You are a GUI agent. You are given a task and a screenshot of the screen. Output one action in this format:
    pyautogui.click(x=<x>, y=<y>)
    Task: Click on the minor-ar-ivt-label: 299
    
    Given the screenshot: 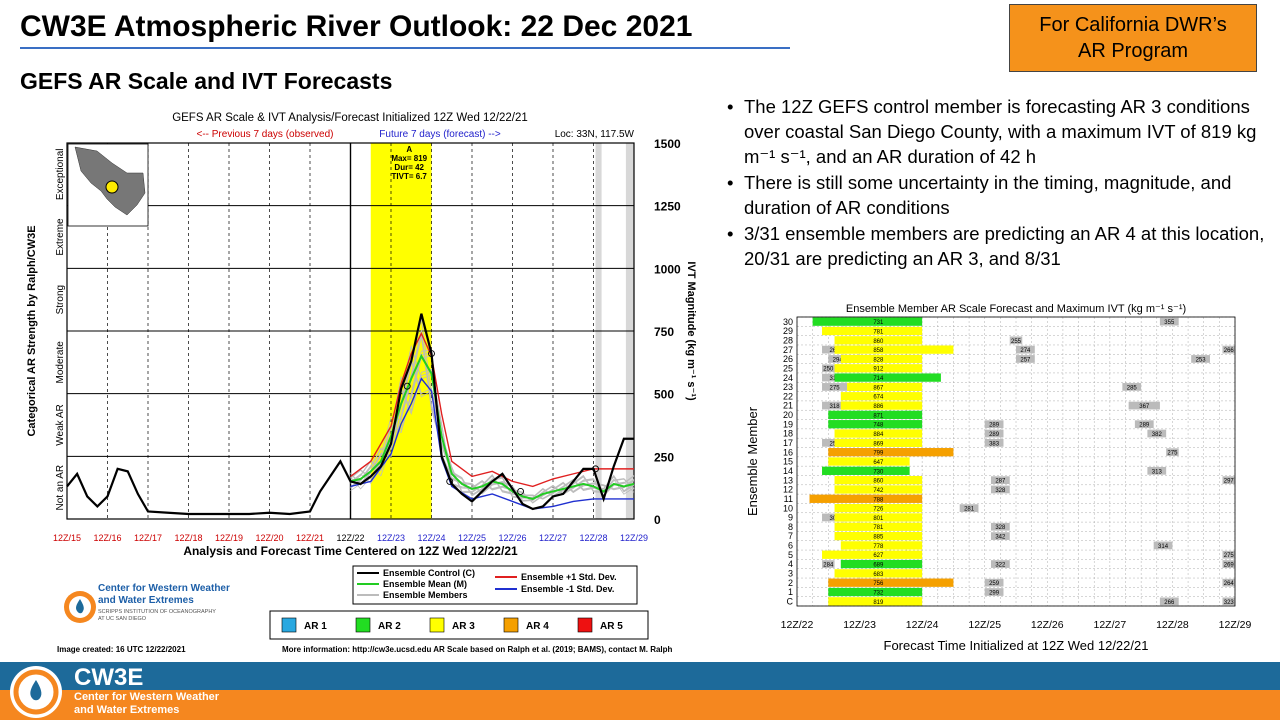 What is the action you would take?
    pyautogui.click(x=994, y=593)
    